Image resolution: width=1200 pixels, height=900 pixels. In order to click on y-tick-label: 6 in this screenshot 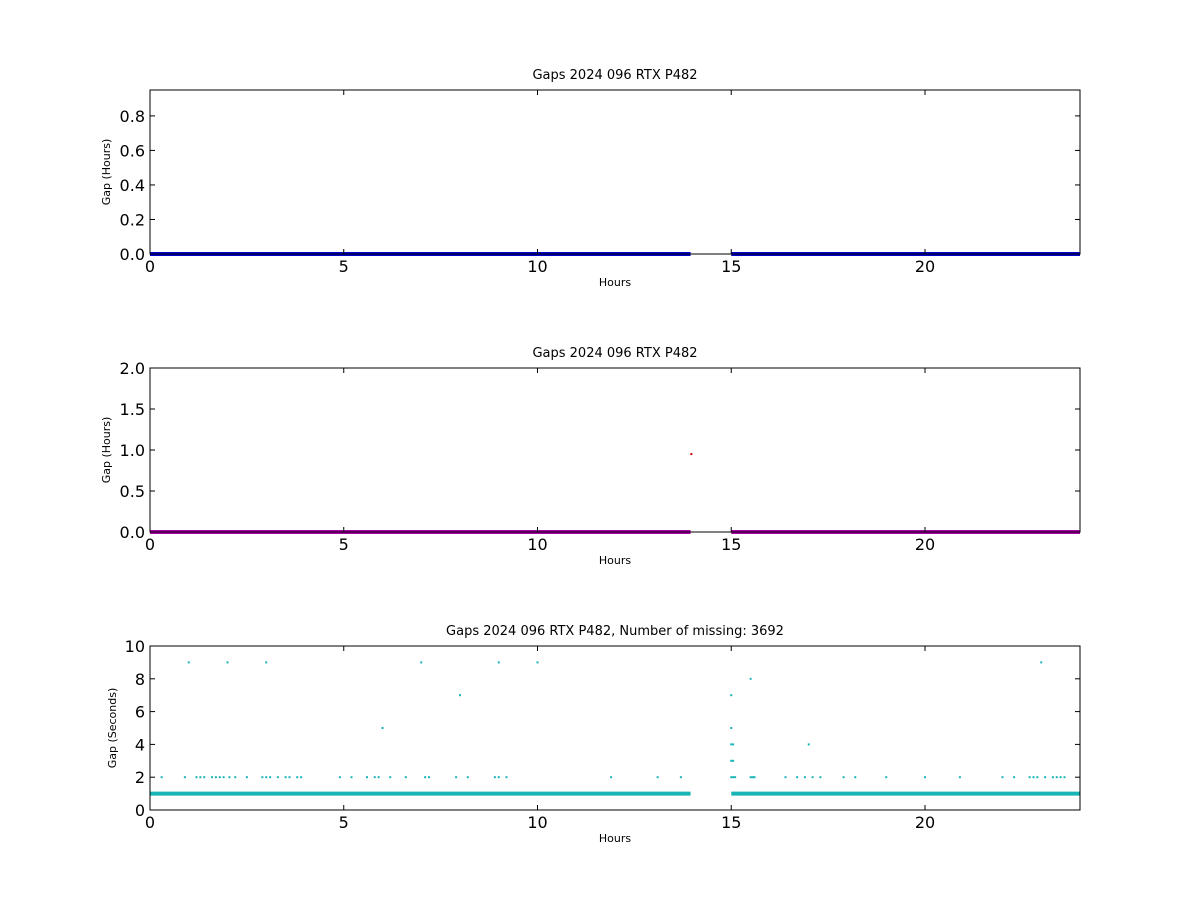, I will do `click(140, 712)`.